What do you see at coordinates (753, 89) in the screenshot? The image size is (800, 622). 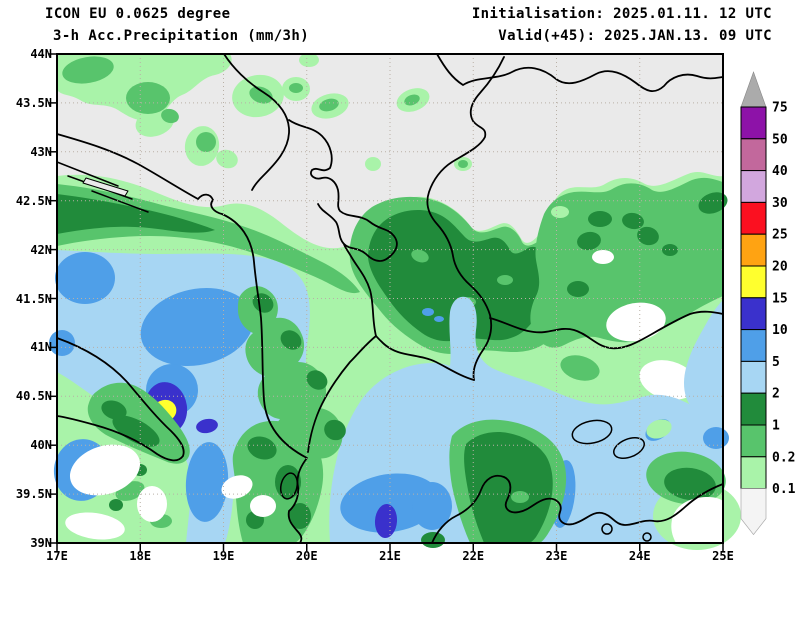 I see `legend-above-max-arrow` at bounding box center [753, 89].